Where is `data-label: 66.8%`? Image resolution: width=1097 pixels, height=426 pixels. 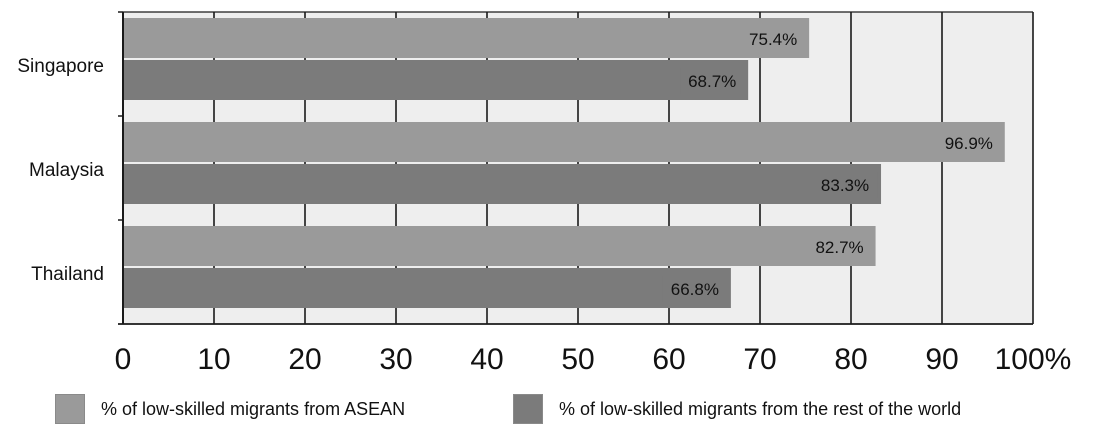
data-label: 66.8% is located at coordinates (695, 289).